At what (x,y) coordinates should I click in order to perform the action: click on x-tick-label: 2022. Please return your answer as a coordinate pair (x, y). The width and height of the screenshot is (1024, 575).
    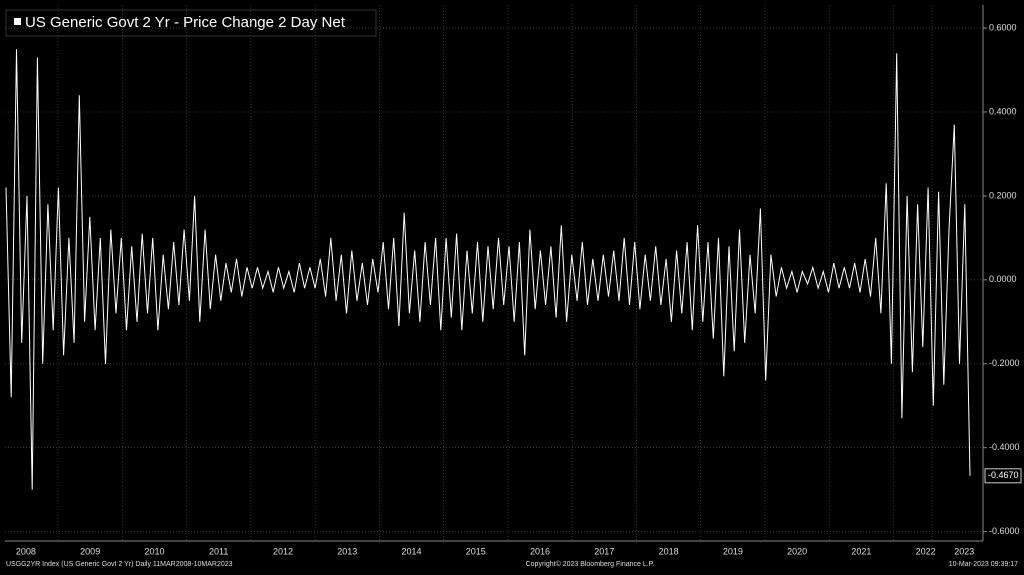
    Looking at the image, I should click on (926, 551).